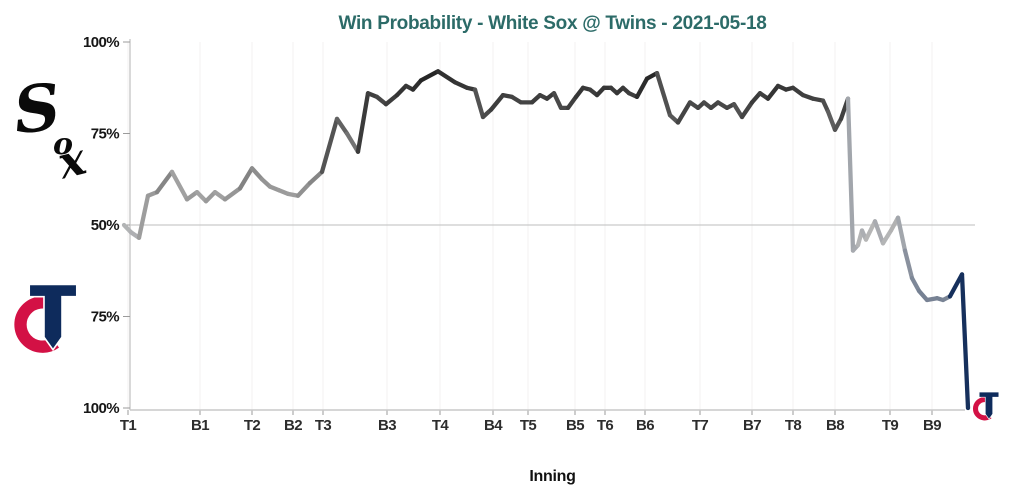 This screenshot has height=503, width=1024. What do you see at coordinates (323, 425) in the screenshot?
I see `x-tick-label: T3` at bounding box center [323, 425].